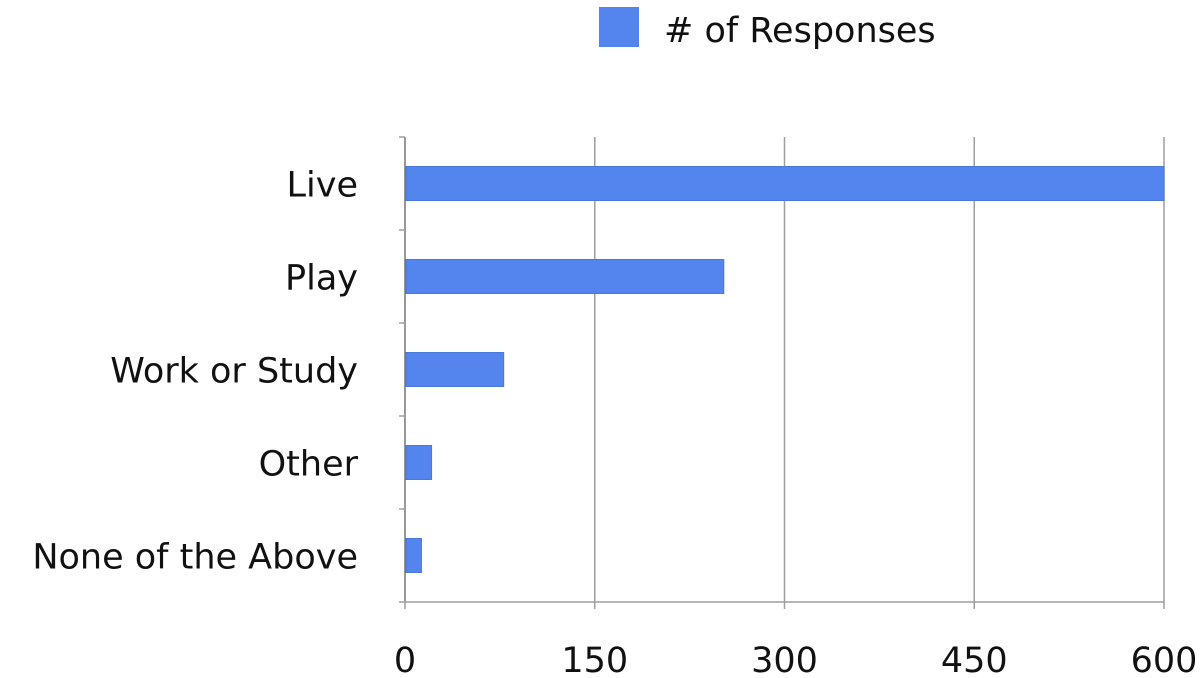 Image resolution: width=1204 pixels, height=678 pixels. What do you see at coordinates (419, 462) in the screenshot?
I see `bar-other` at bounding box center [419, 462].